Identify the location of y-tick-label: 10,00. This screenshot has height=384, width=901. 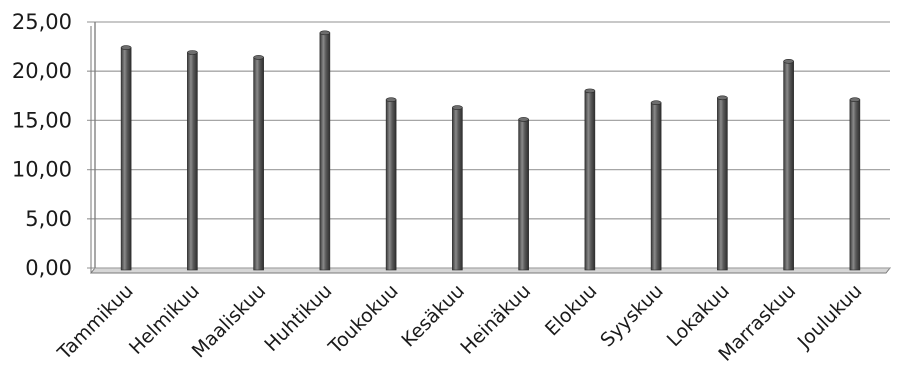
(42, 170).